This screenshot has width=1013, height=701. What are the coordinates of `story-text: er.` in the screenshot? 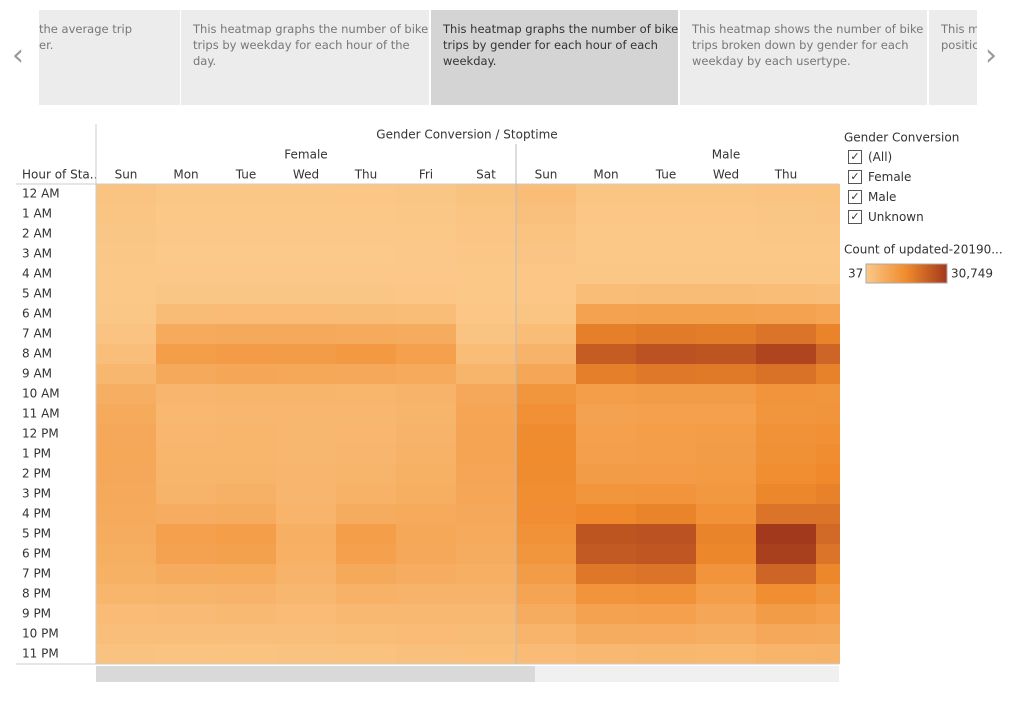 It's located at (46, 45).